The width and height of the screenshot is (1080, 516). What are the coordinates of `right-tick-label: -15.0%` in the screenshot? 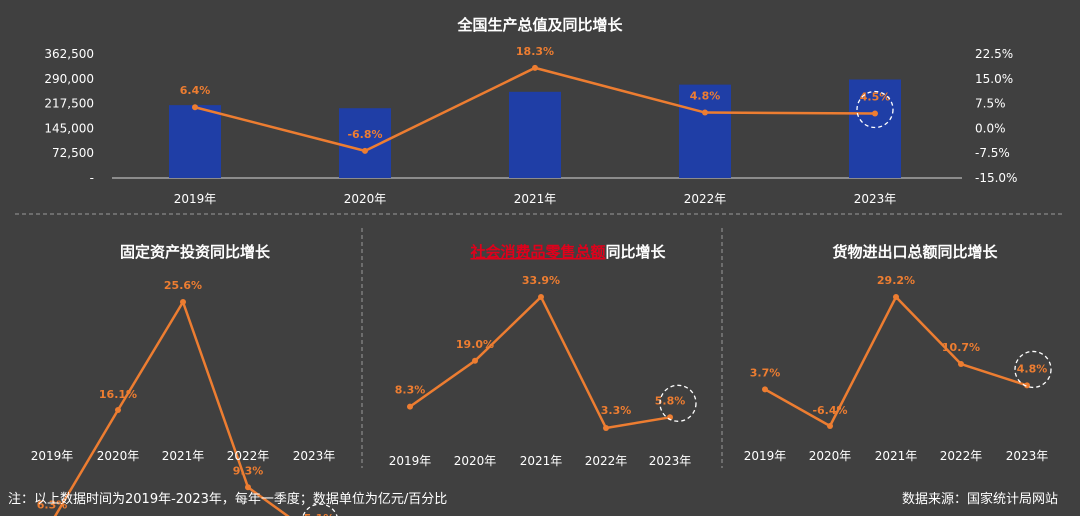 It's located at (996, 178).